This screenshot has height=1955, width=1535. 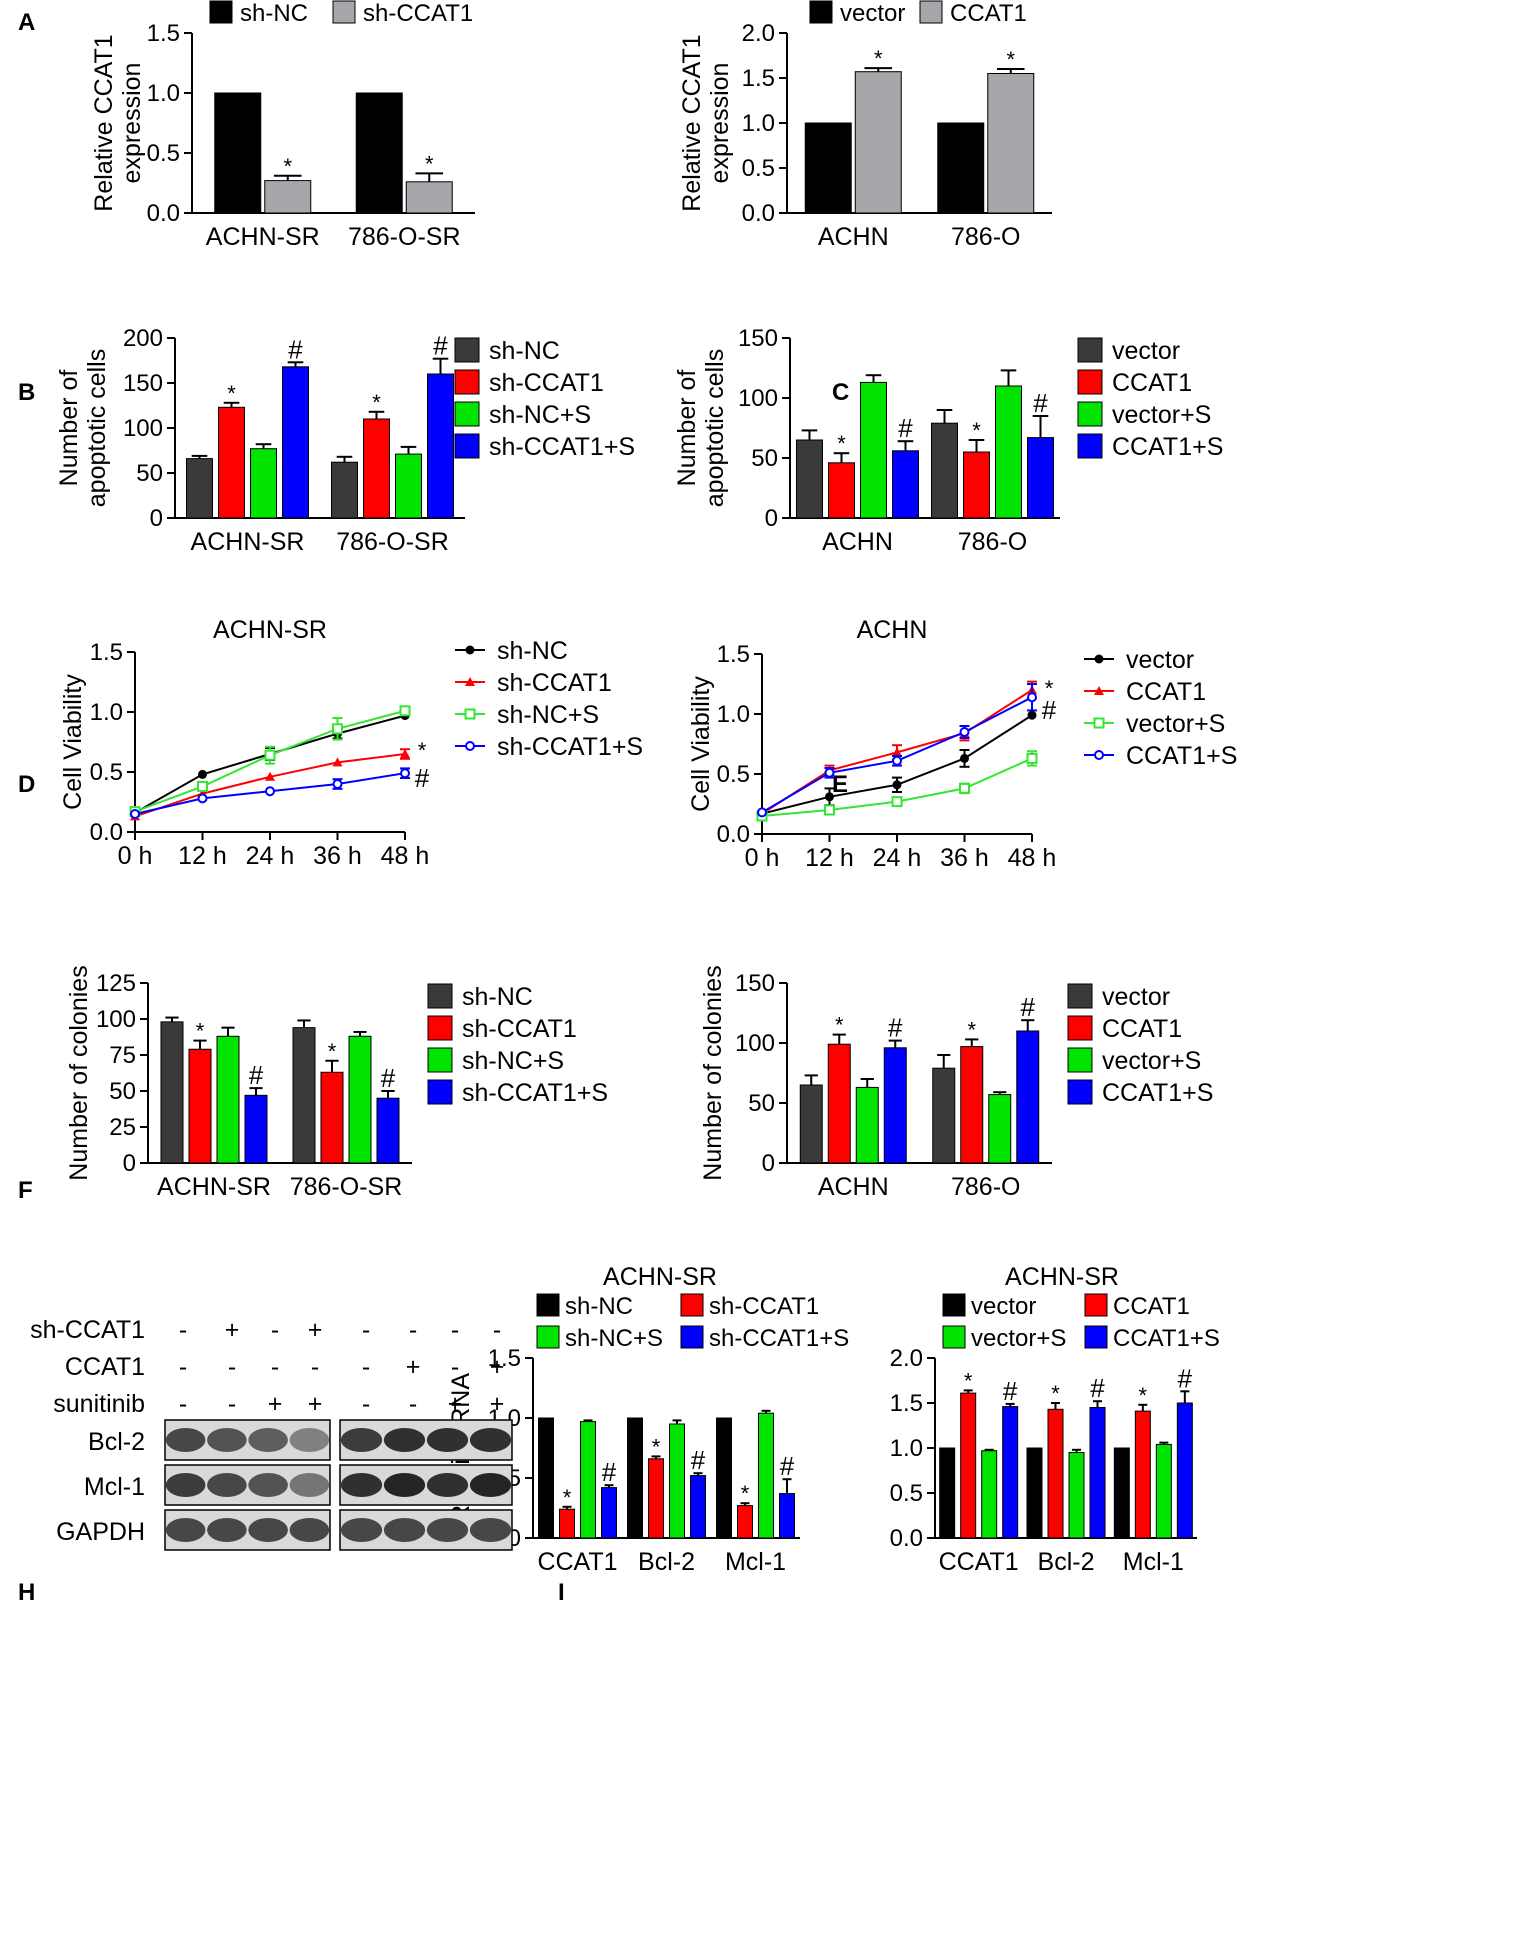 What do you see at coordinates (467, 446) in the screenshot?
I see `B-legend-swatch` at bounding box center [467, 446].